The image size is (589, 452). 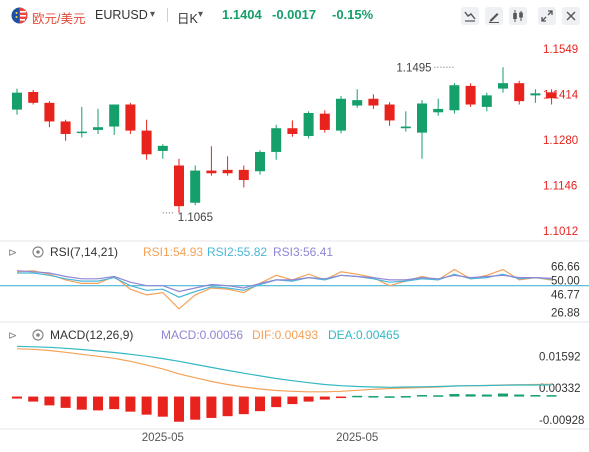 I want to click on macd-axis-tick-label: 0.01592, so click(x=560, y=358).